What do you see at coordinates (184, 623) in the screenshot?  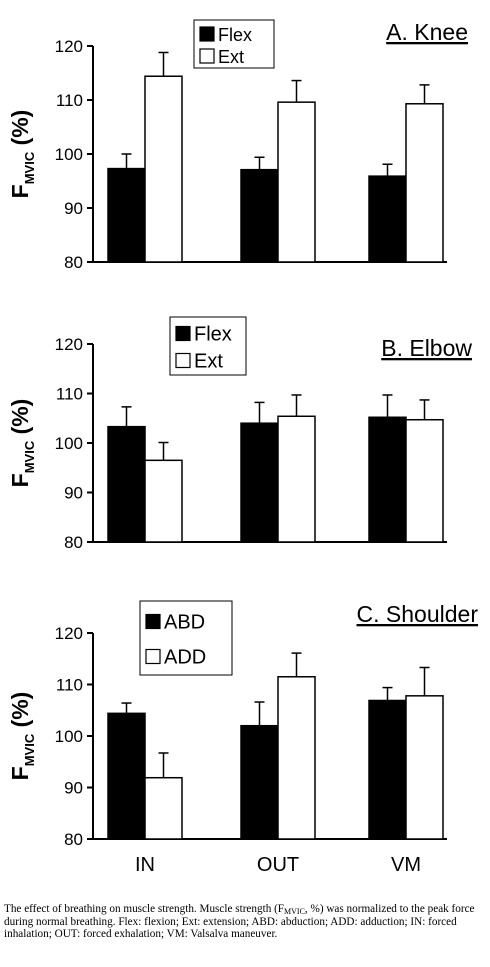 I see `legend-label-abd: ABD` at bounding box center [184, 623].